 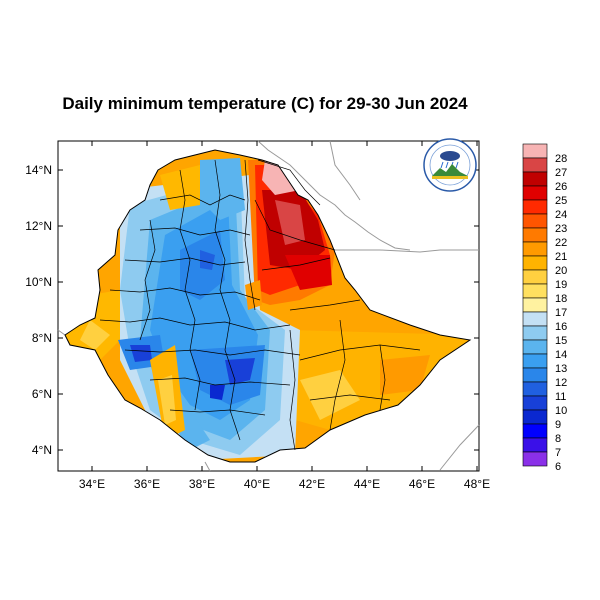 What do you see at coordinates (561, 201) in the screenshot?
I see `colorbar-label: 25` at bounding box center [561, 201].